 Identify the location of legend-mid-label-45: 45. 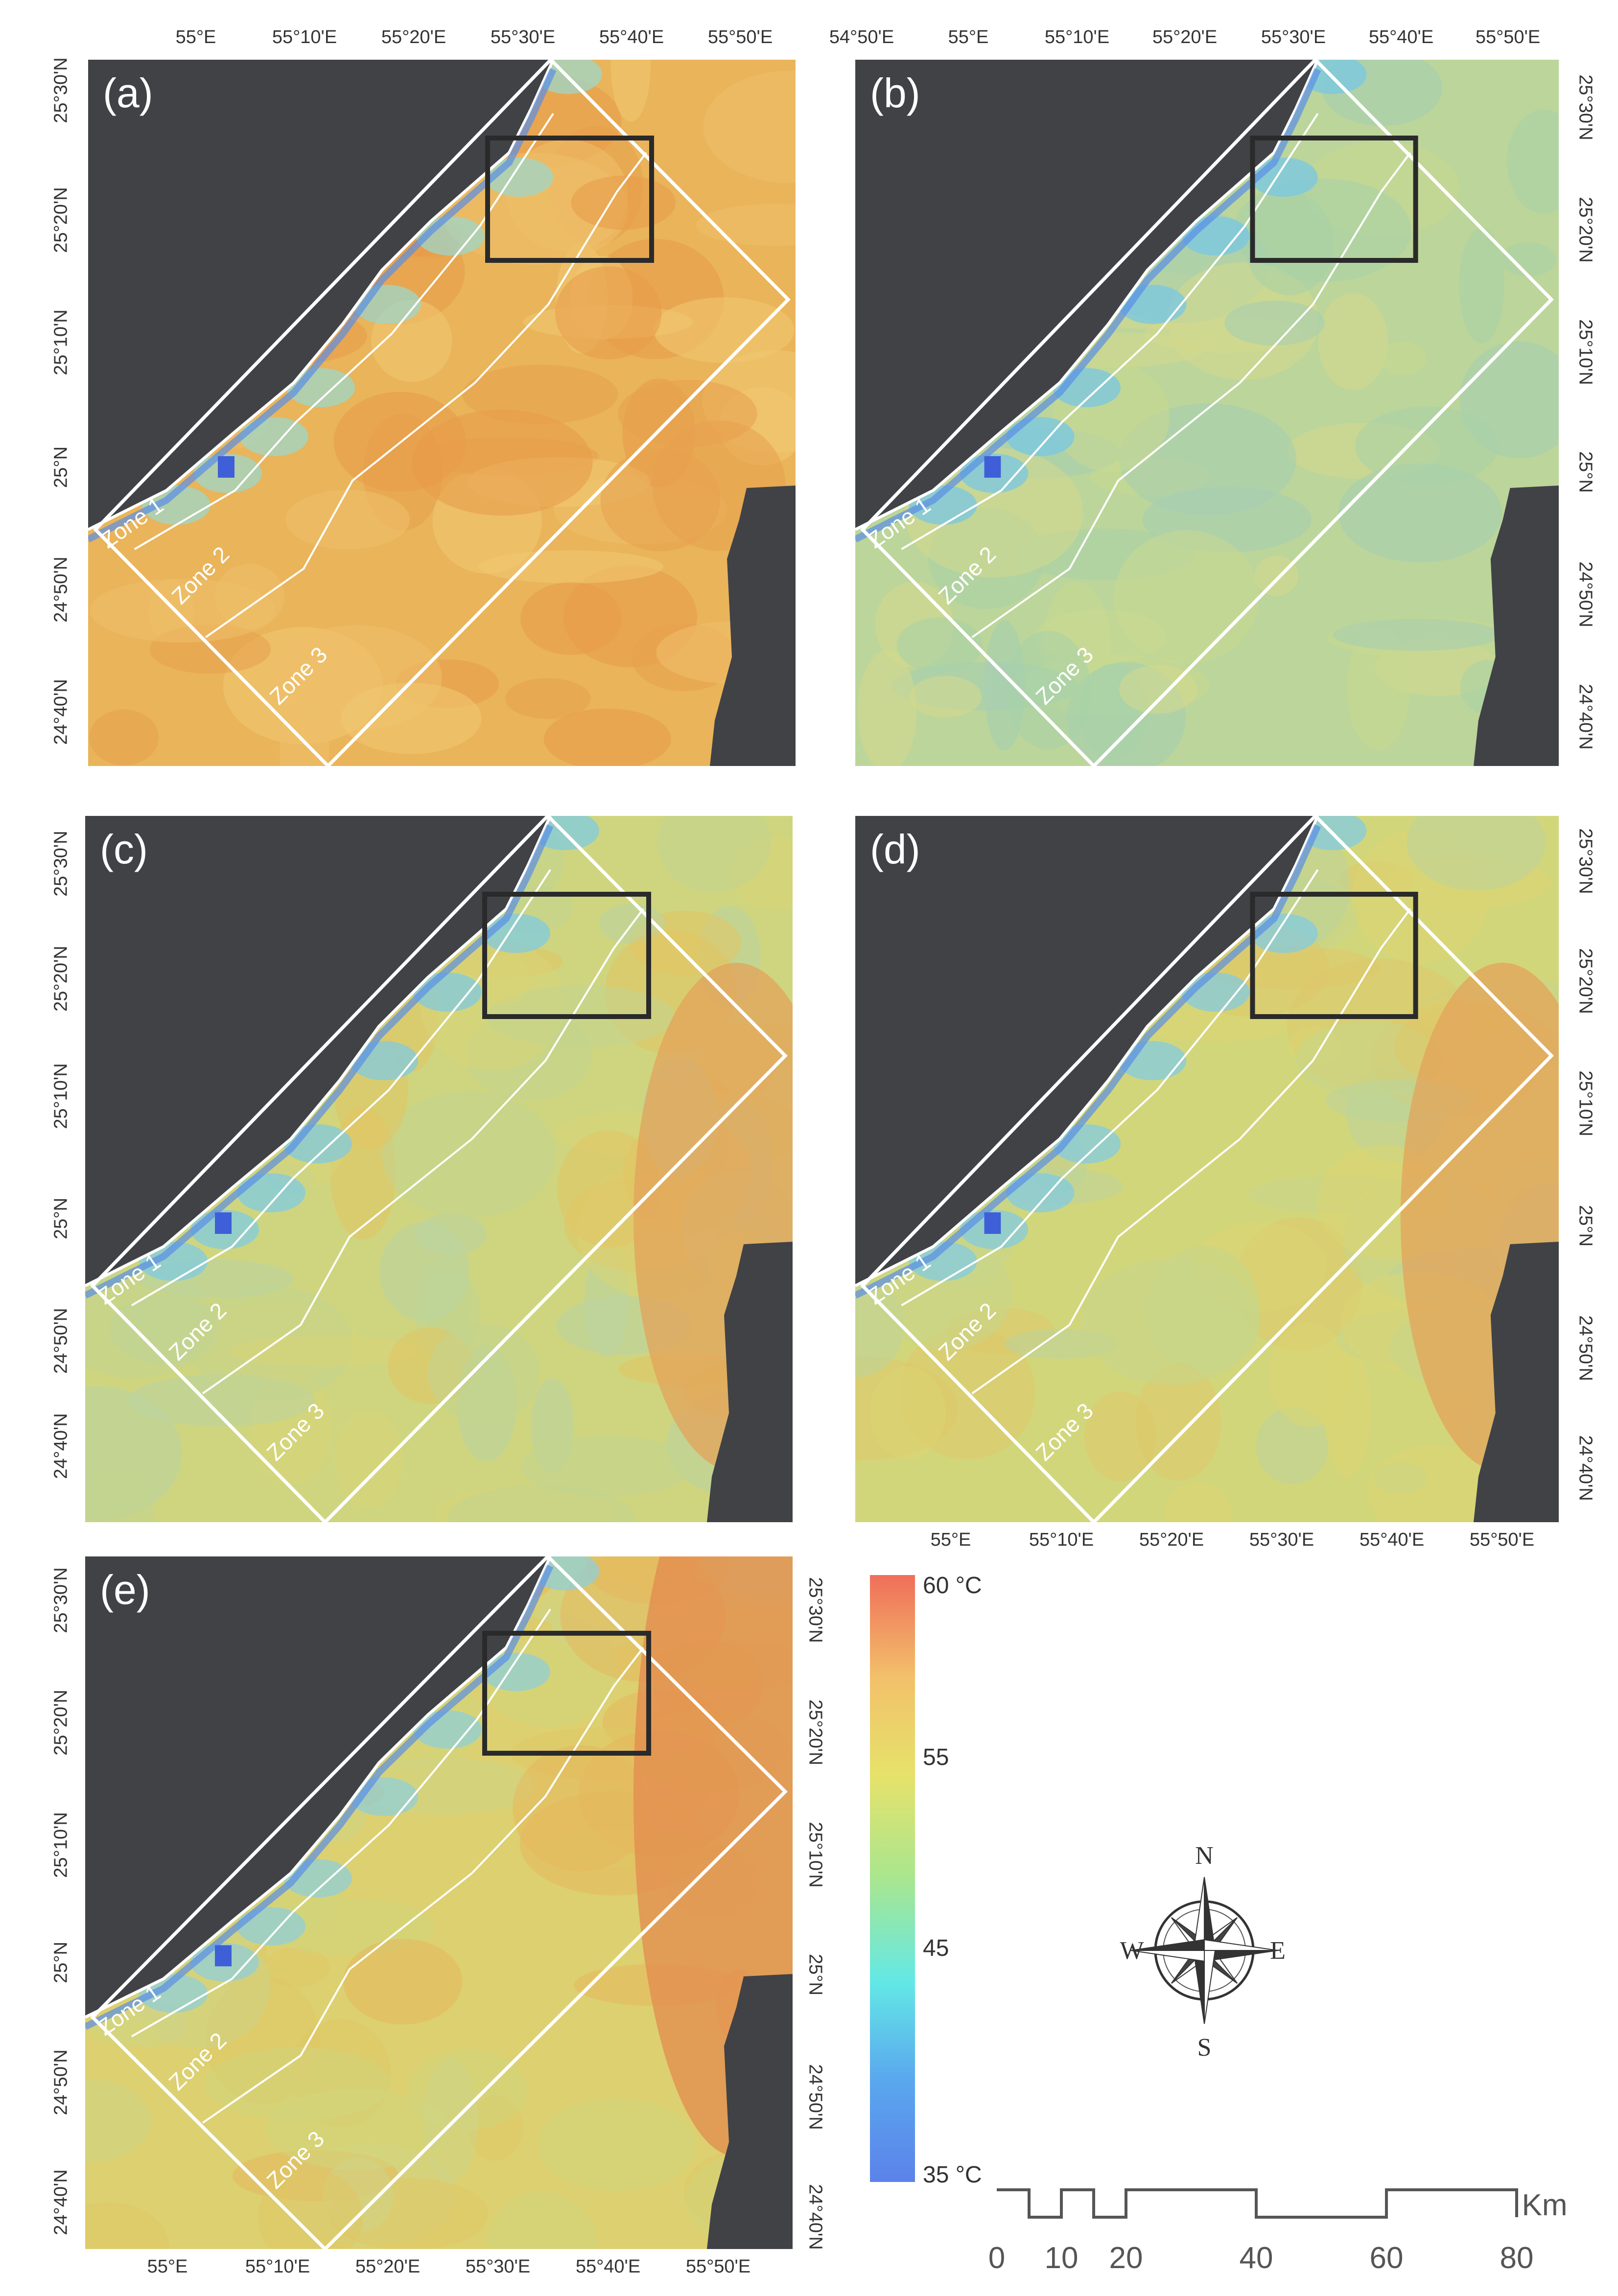
(936, 1948).